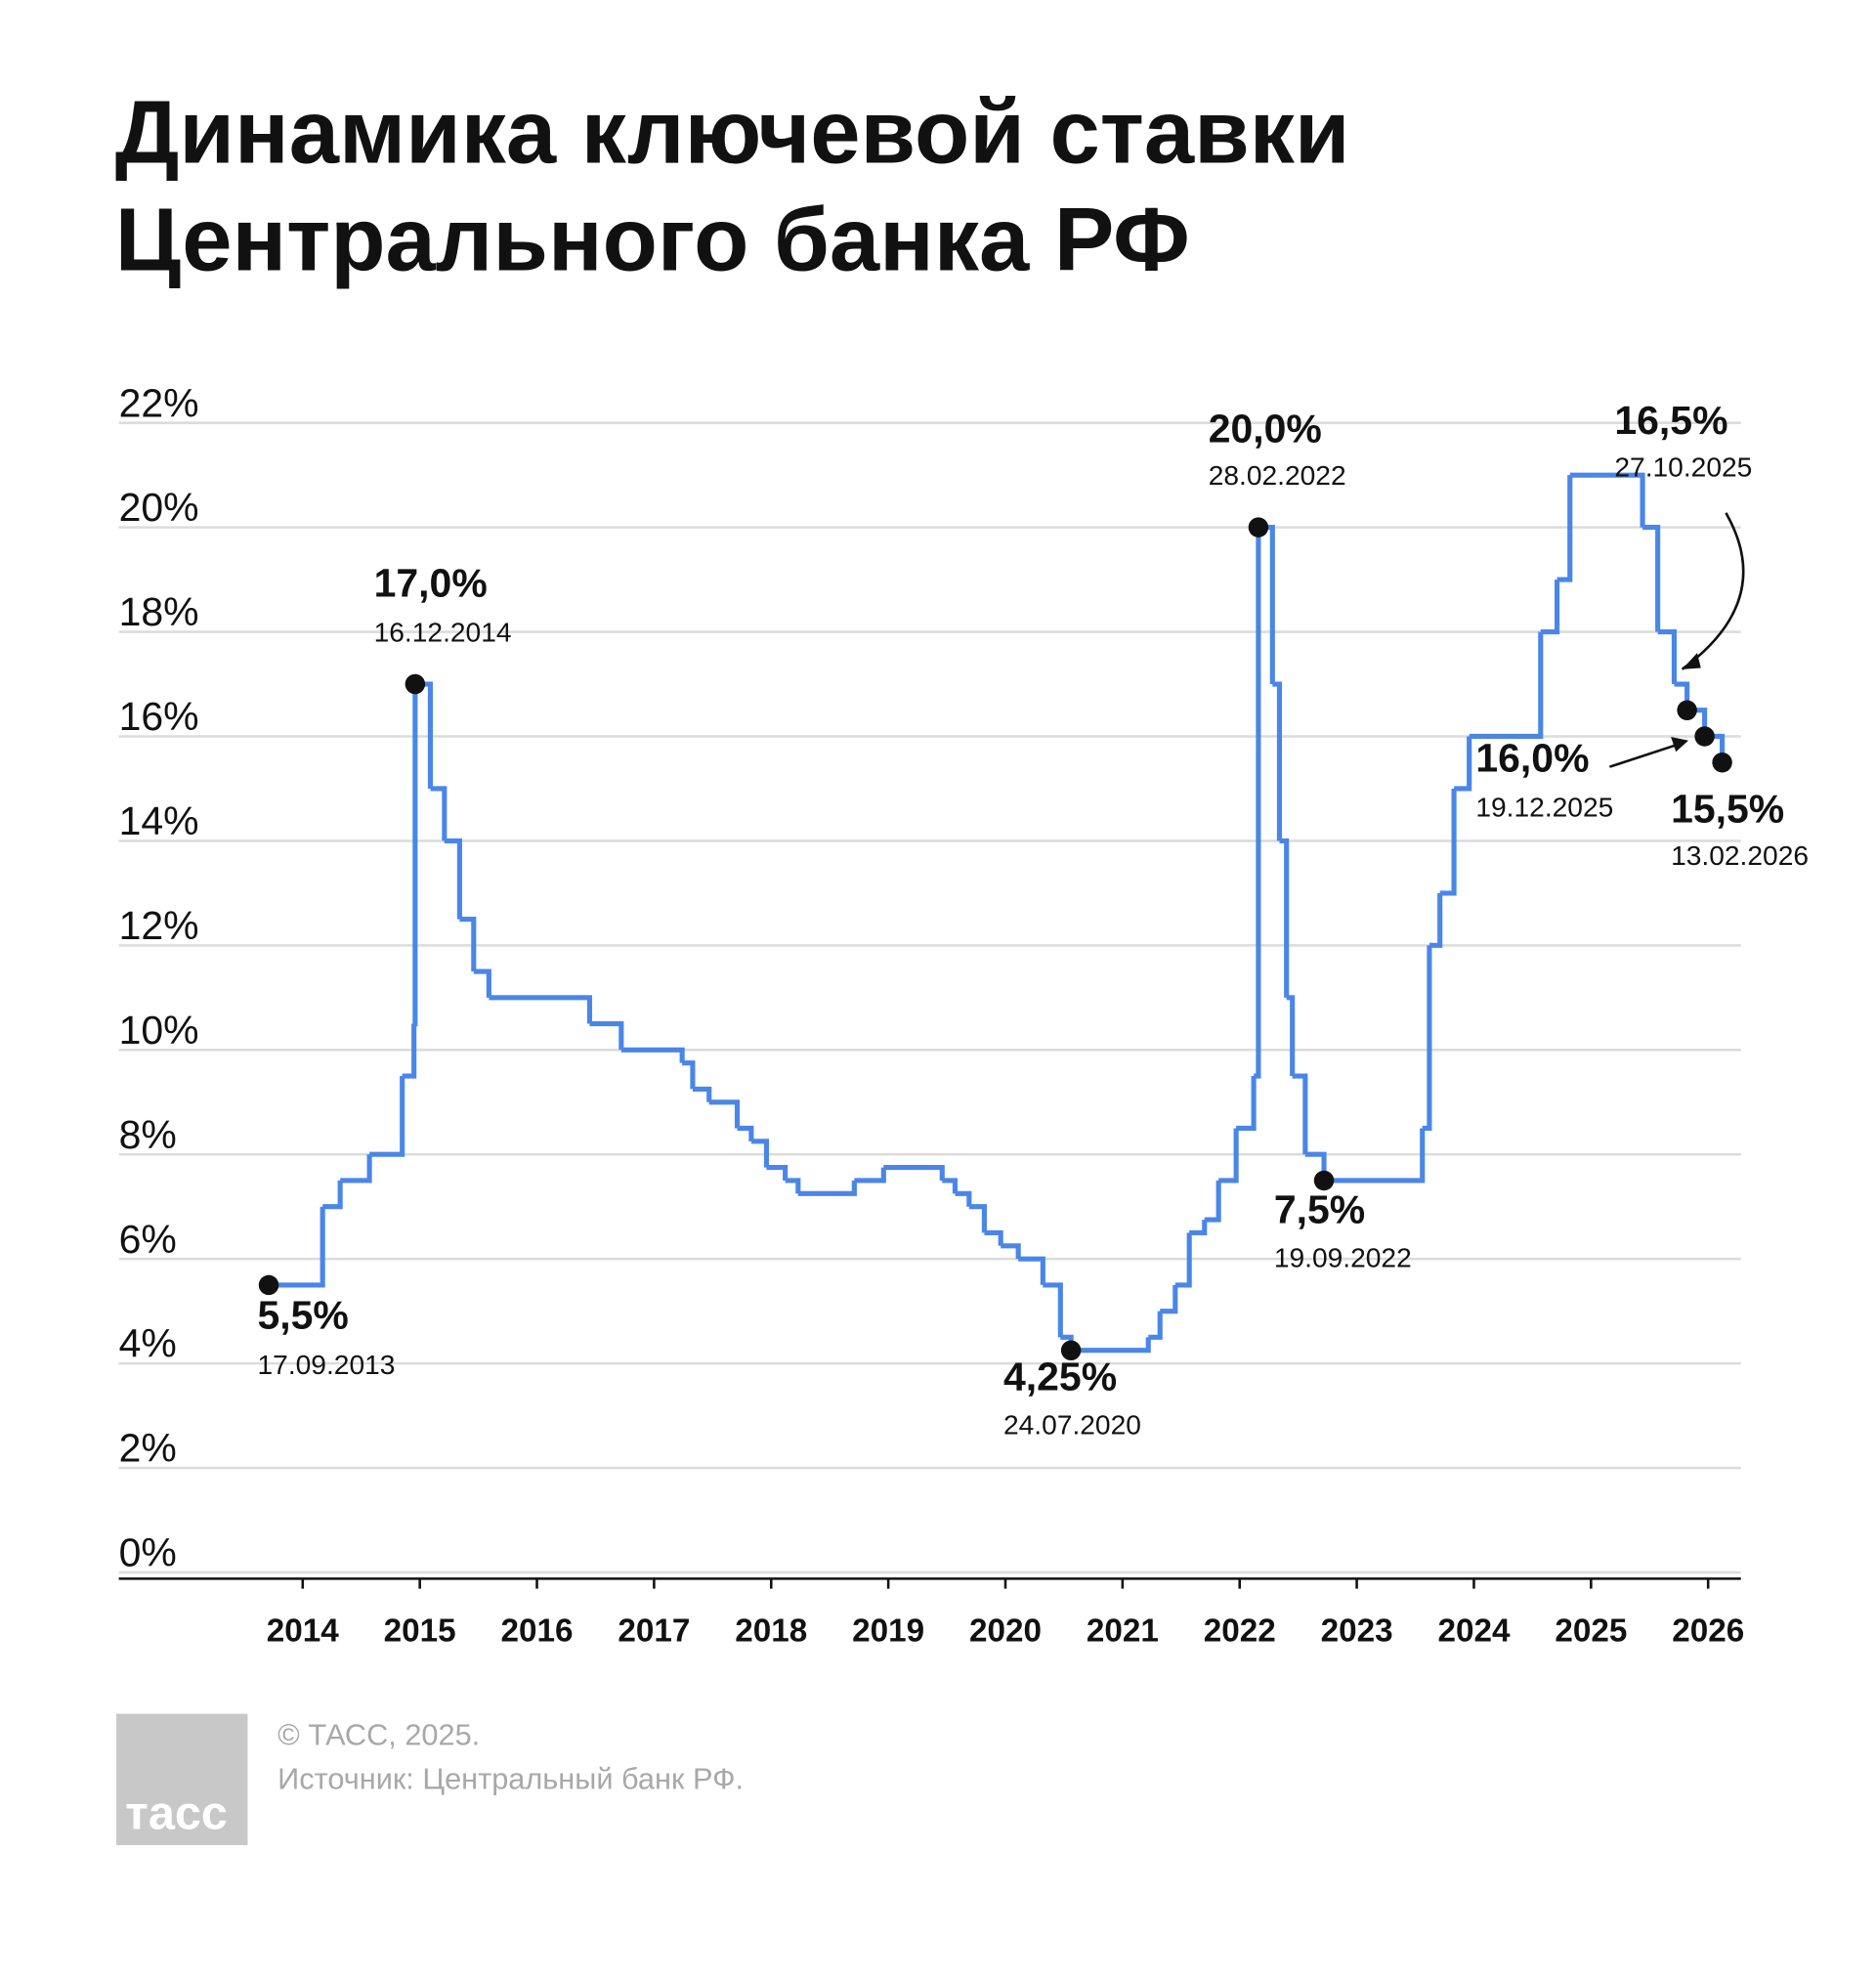  Describe the element at coordinates (148, 1448) in the screenshot. I see `y-tick-label: 2%` at that location.